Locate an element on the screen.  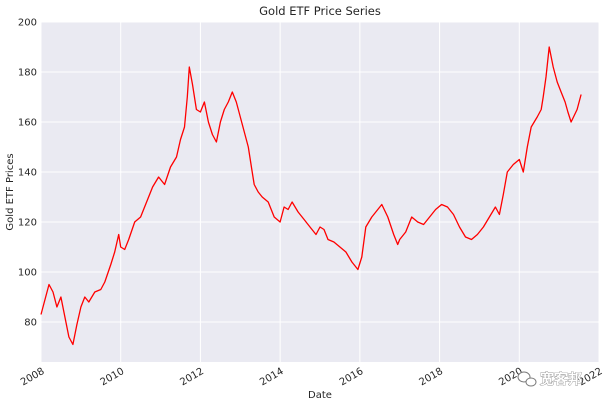
y-tick-label: 200 is located at coordinates (27, 23).